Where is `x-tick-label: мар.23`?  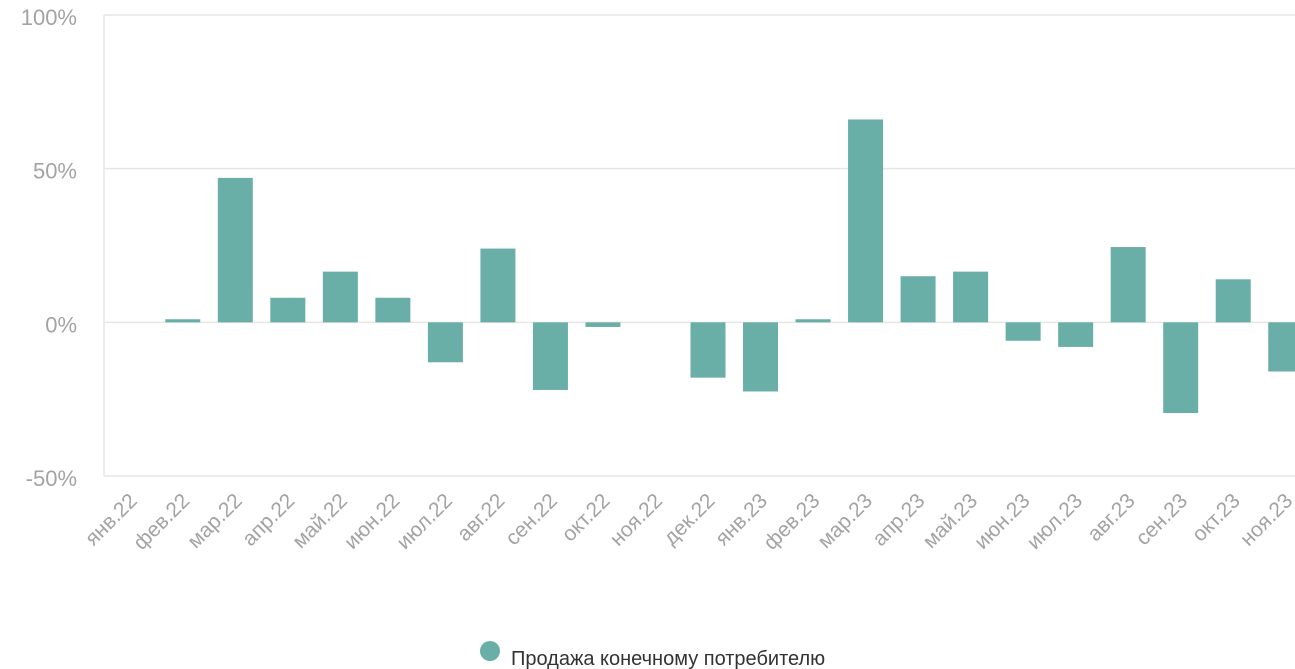 x-tick-label: мар.23 is located at coordinates (845, 521).